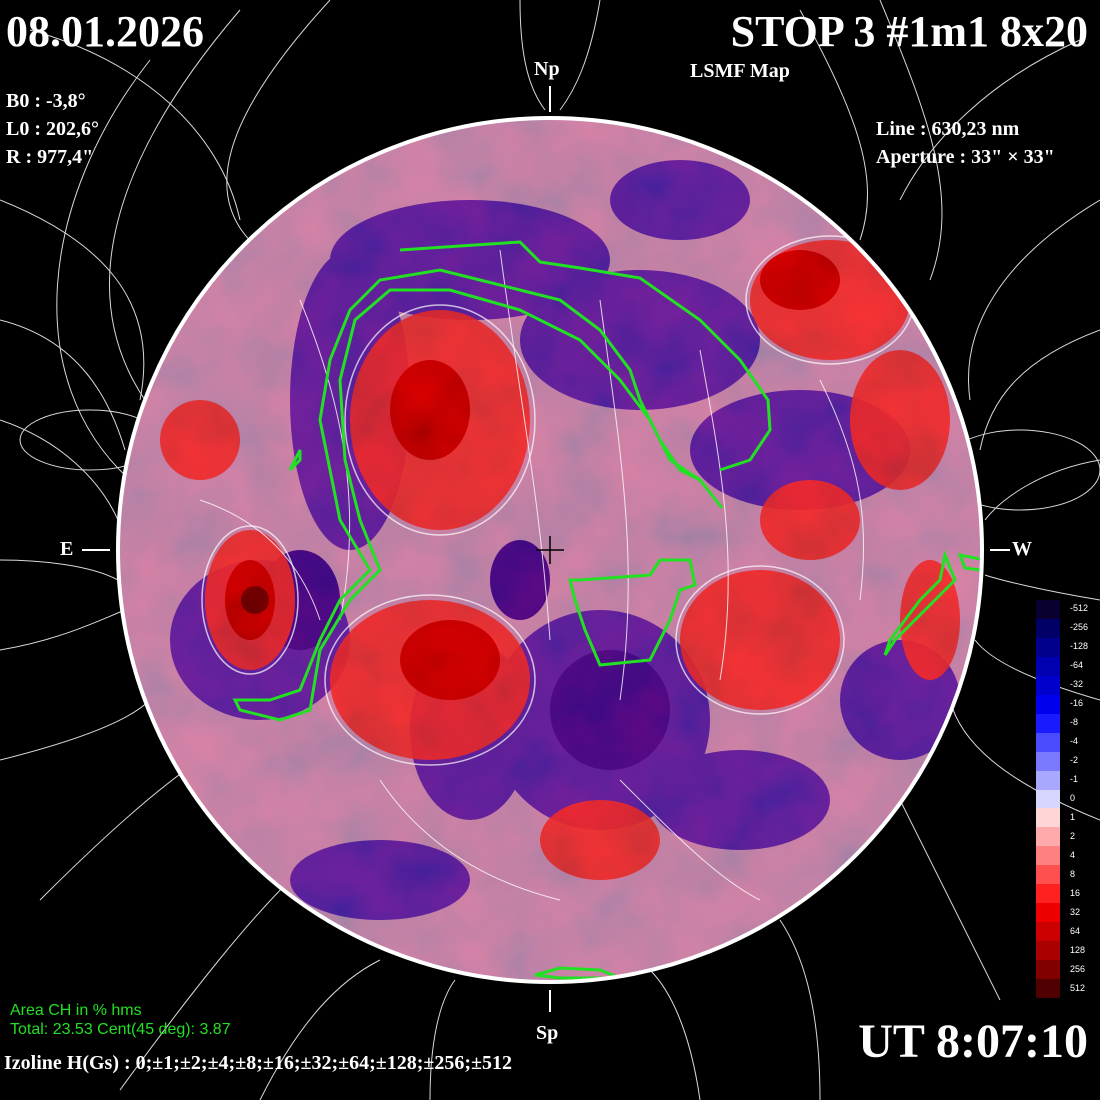 This screenshot has width=1100, height=1100. I want to click on ch-area-title: Area CH in % hms, so click(76, 1010).